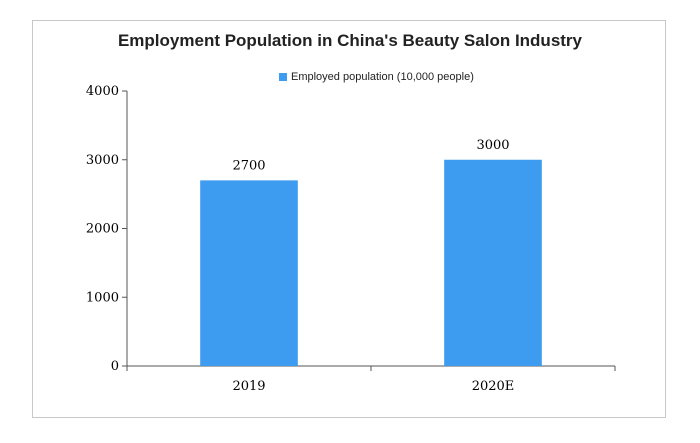 The width and height of the screenshot is (700, 443). What do you see at coordinates (115, 366) in the screenshot?
I see `y-tick-label: 0` at bounding box center [115, 366].